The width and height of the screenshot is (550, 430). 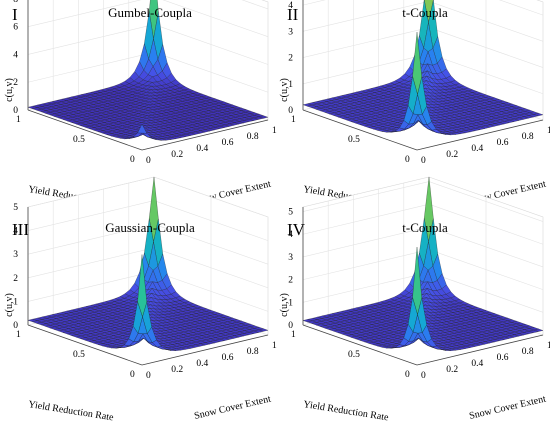 I want to click on z-tick-label: 6, so click(x=15, y=28).